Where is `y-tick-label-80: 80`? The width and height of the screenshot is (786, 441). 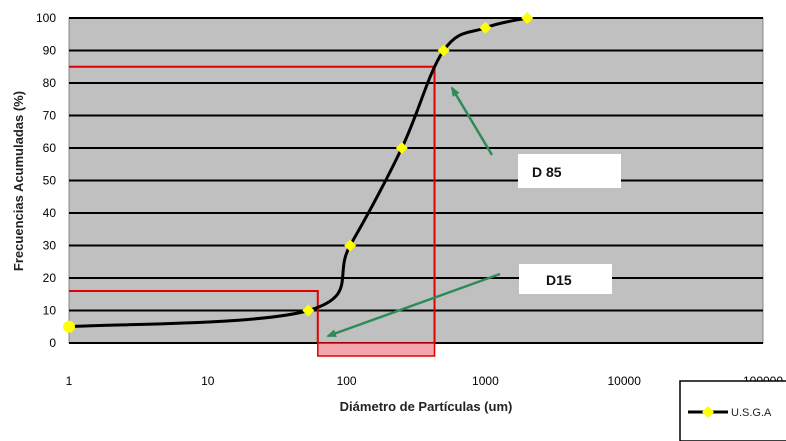 y-tick-label-80: 80 is located at coordinates (50, 83).